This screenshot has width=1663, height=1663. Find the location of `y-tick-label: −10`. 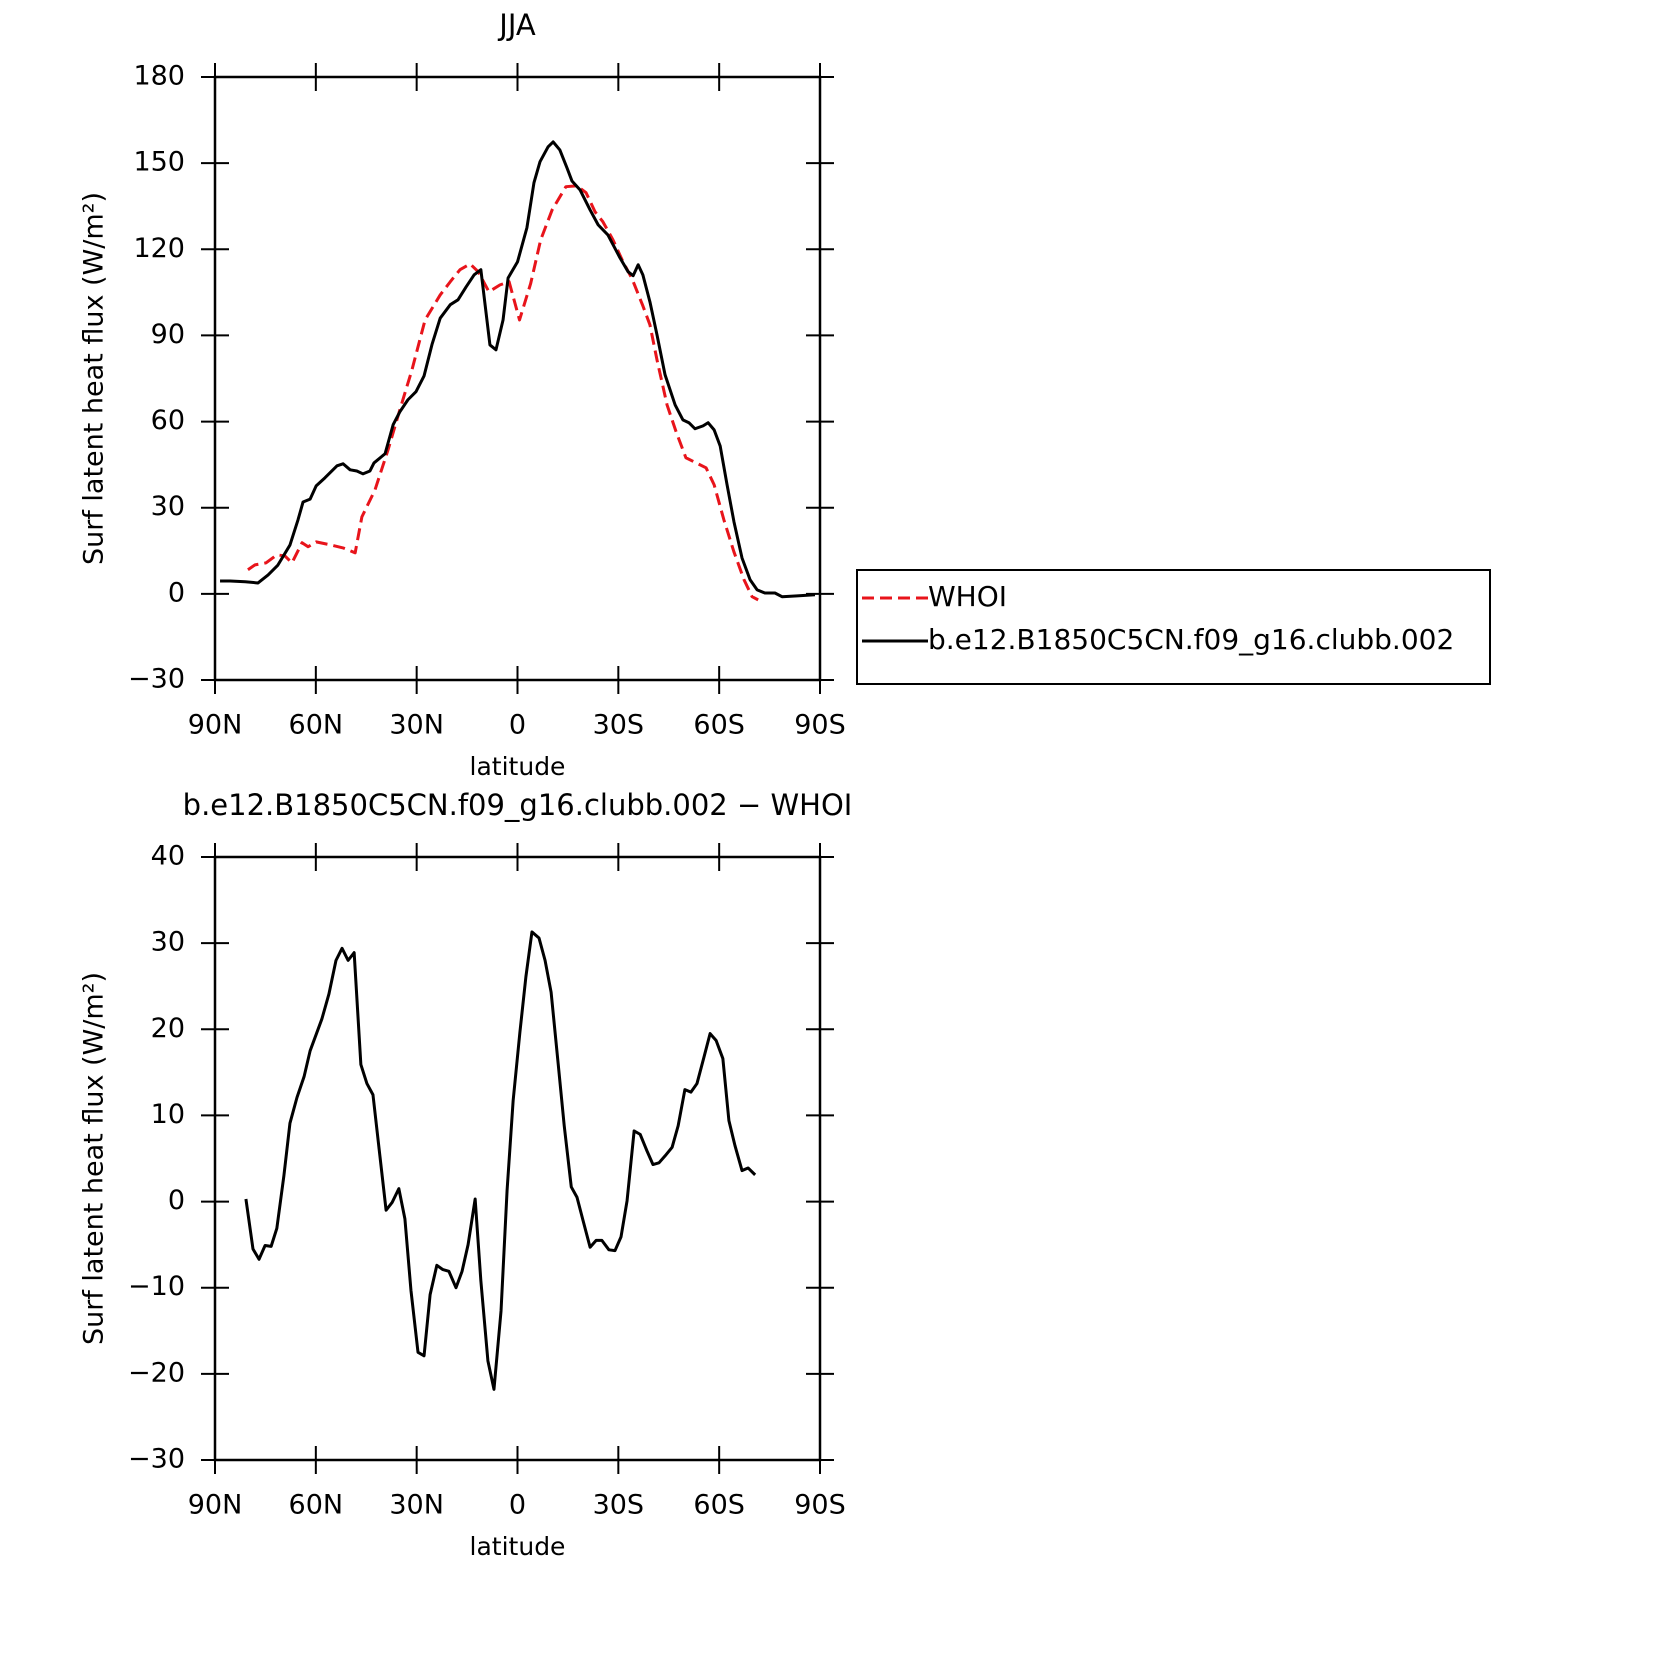

y-tick-label: −10 is located at coordinates (156, 1286).